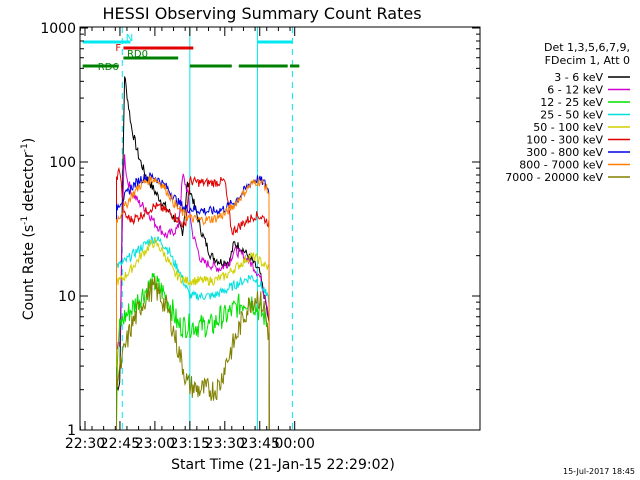 The width and height of the screenshot is (640, 480). I want to click on legend-label: 100 - 300 keV, so click(564, 140).